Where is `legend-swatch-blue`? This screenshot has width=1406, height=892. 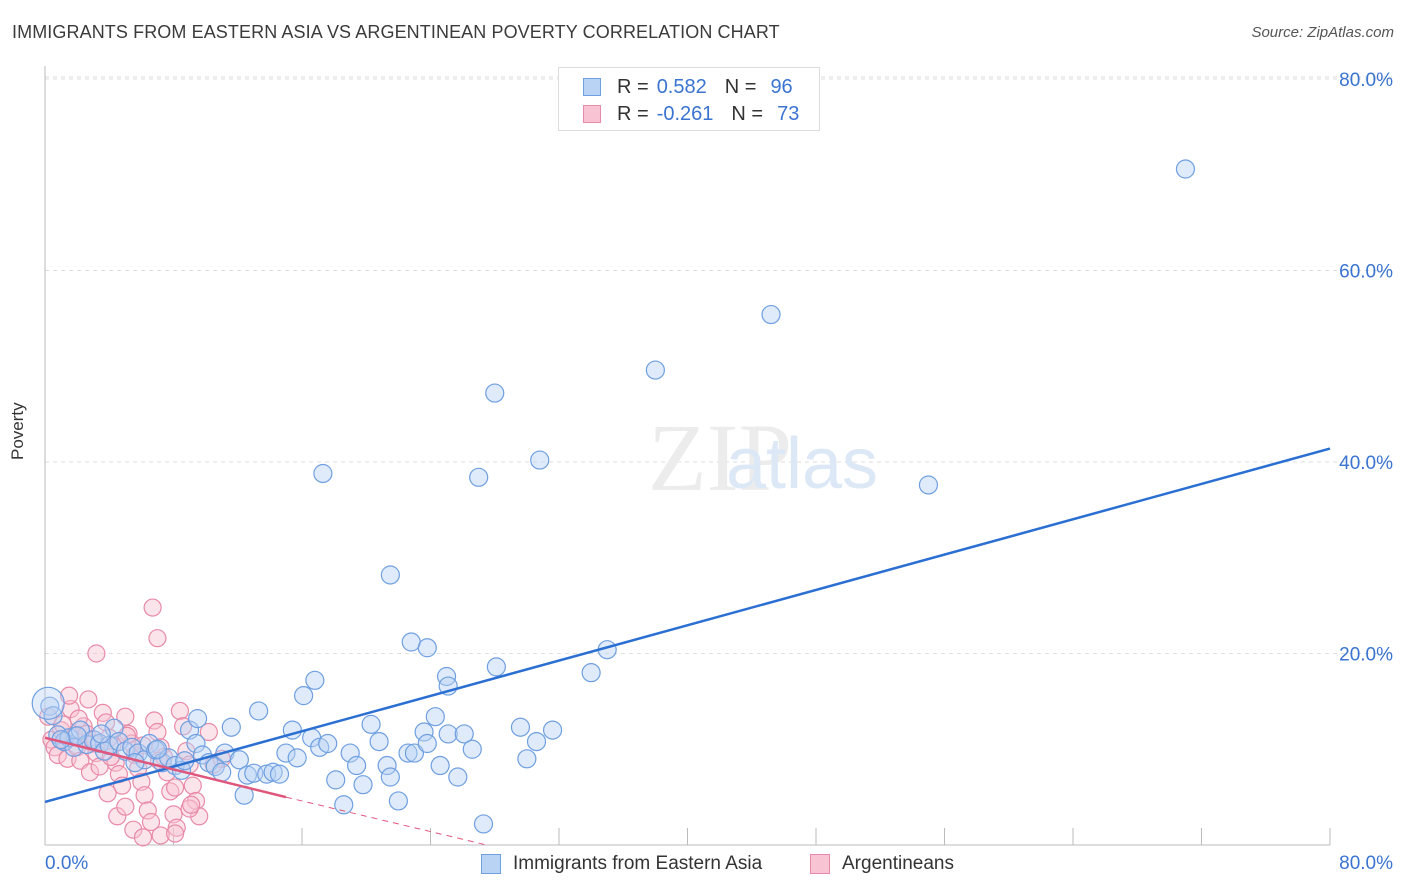
legend-swatch-blue is located at coordinates (592, 87).